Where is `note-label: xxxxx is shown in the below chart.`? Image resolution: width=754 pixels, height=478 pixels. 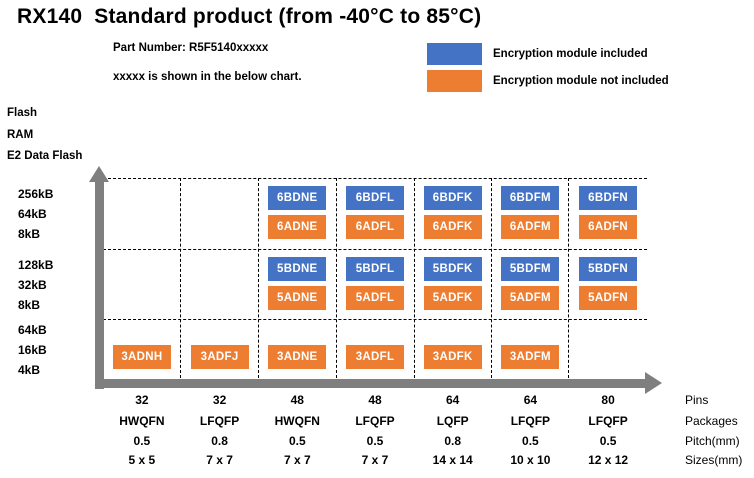 note-label: xxxxx is shown in the below chart. is located at coordinates (207, 77).